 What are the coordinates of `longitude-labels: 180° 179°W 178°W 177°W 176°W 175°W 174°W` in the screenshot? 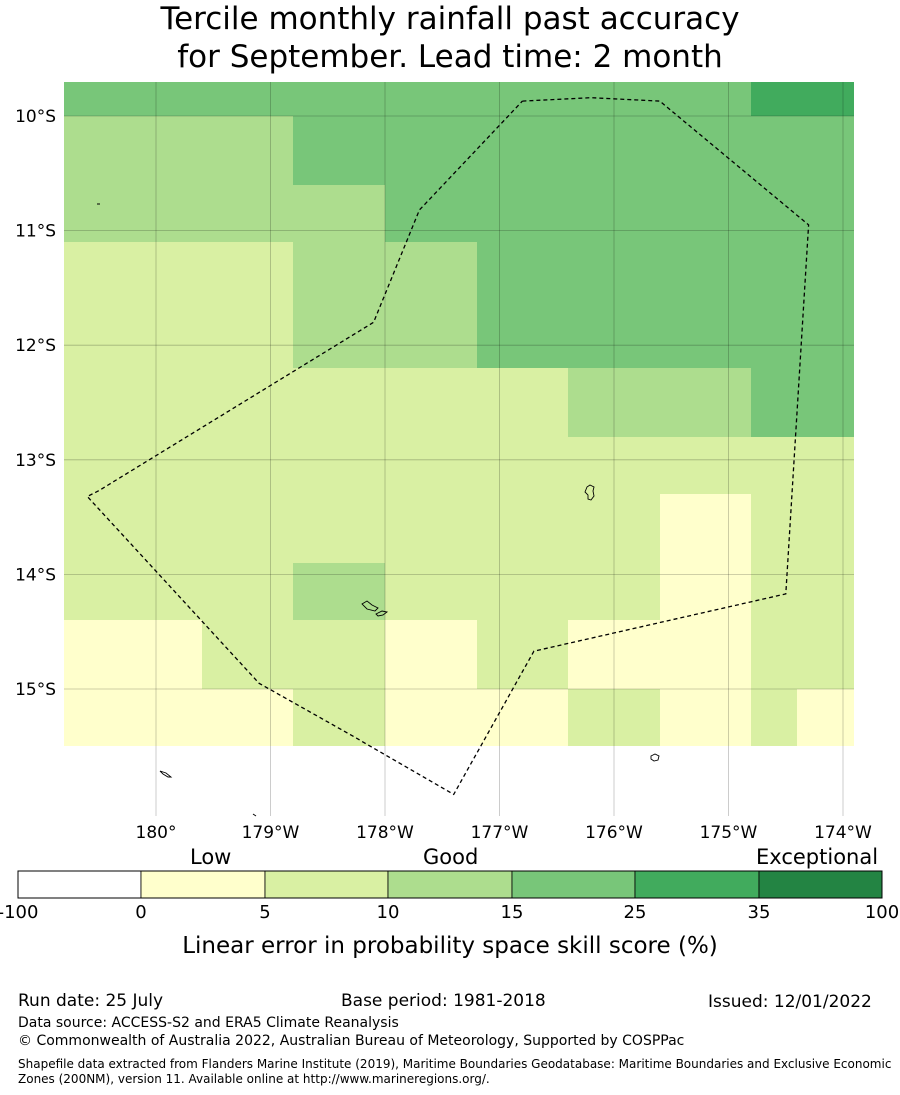 It's located at (504, 833).